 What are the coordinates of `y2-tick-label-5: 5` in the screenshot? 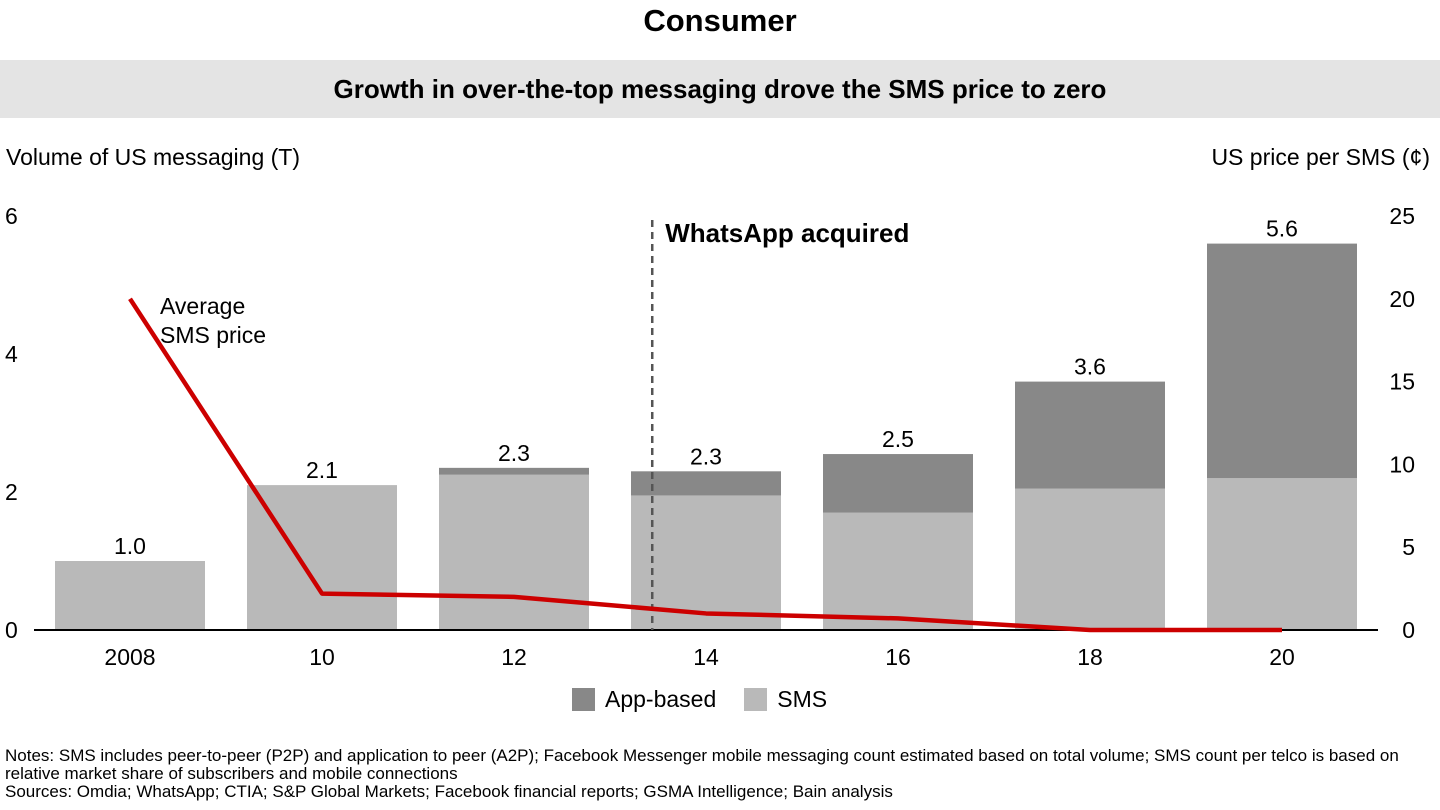 It's located at (1408, 547).